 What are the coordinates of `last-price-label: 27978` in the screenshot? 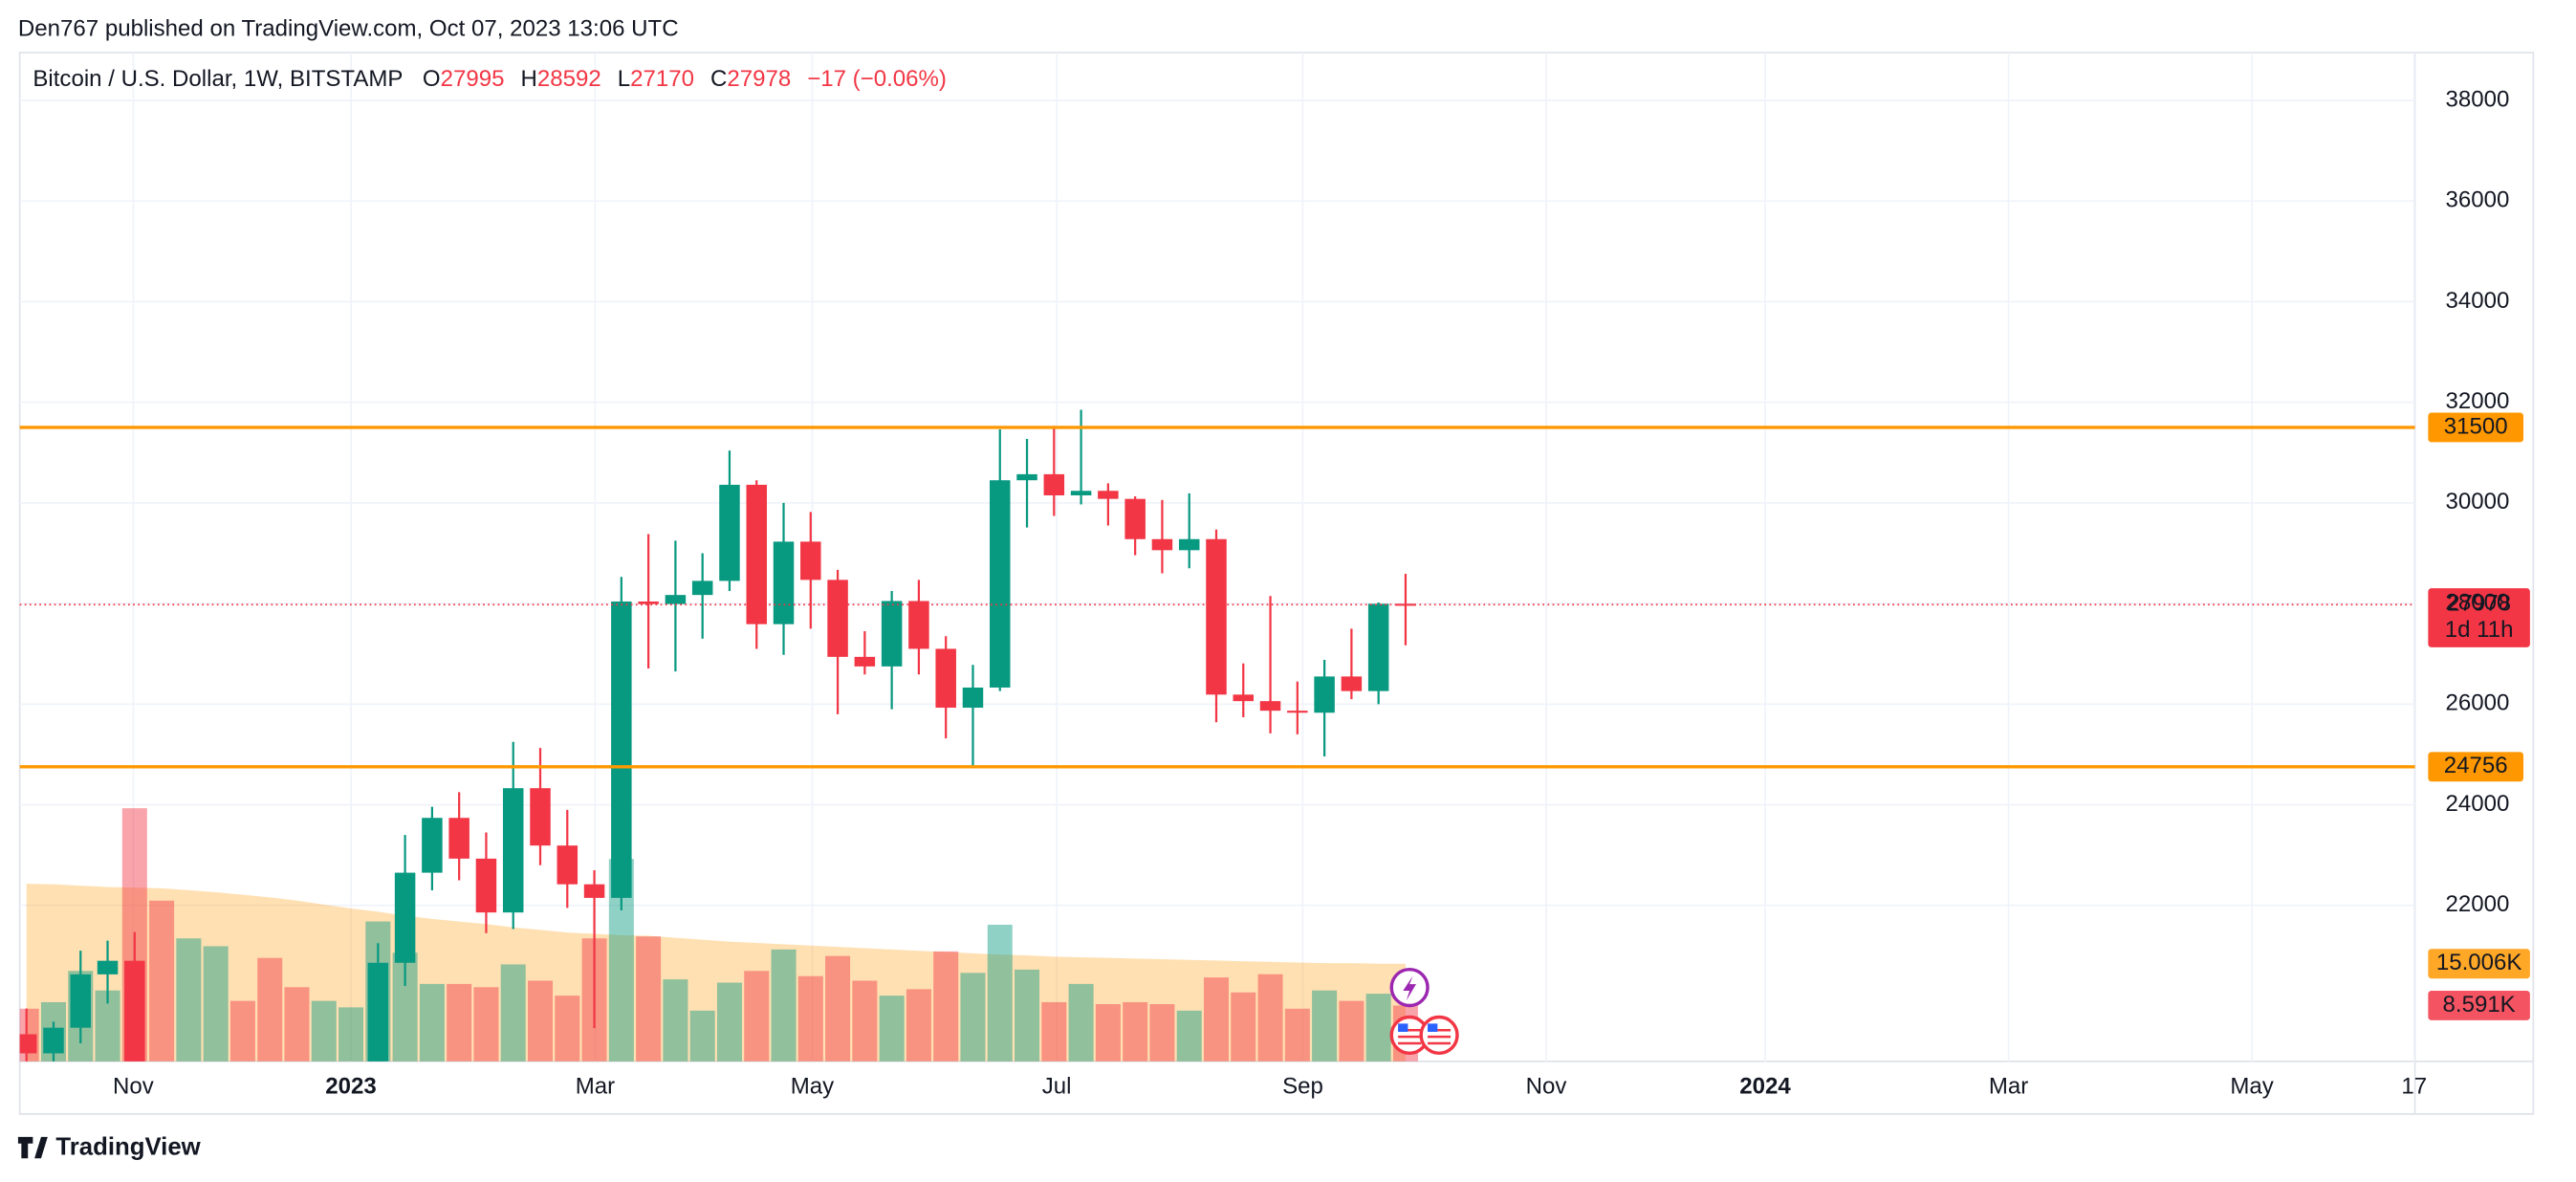 It's located at (2479, 604).